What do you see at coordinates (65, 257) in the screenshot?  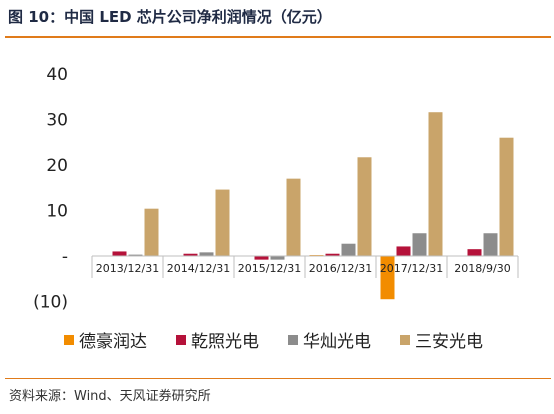 I see `y-tick-label: -` at bounding box center [65, 257].